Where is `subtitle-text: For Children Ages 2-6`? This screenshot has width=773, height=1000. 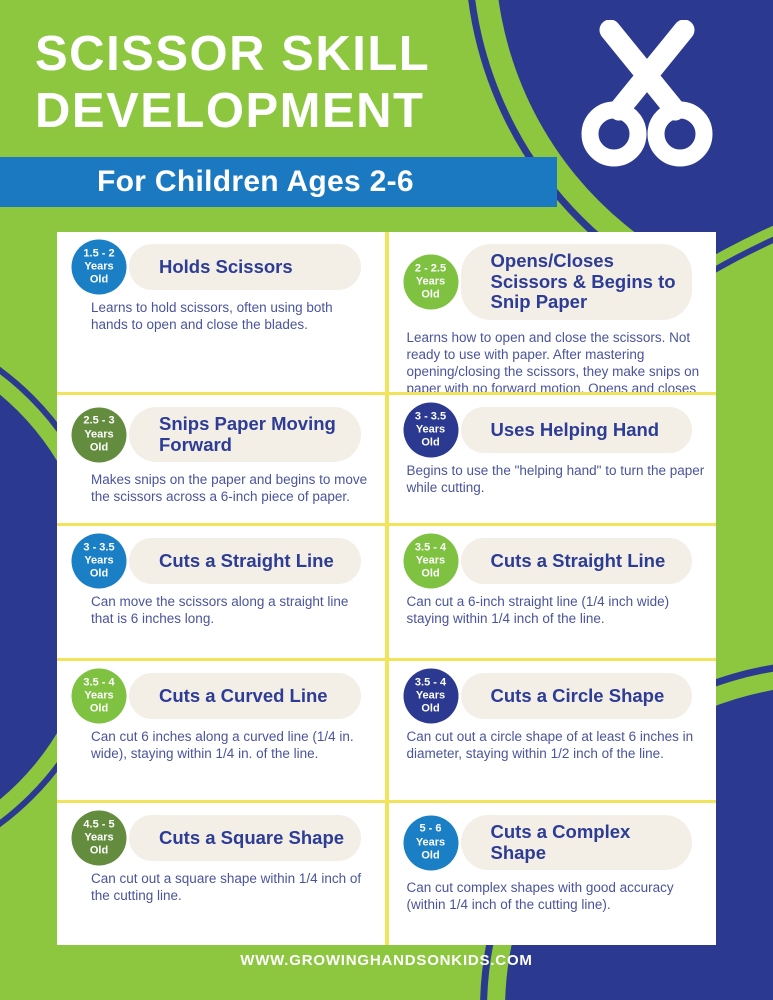
subtitle-text: For Children Ages 2-6 is located at coordinates (255, 181).